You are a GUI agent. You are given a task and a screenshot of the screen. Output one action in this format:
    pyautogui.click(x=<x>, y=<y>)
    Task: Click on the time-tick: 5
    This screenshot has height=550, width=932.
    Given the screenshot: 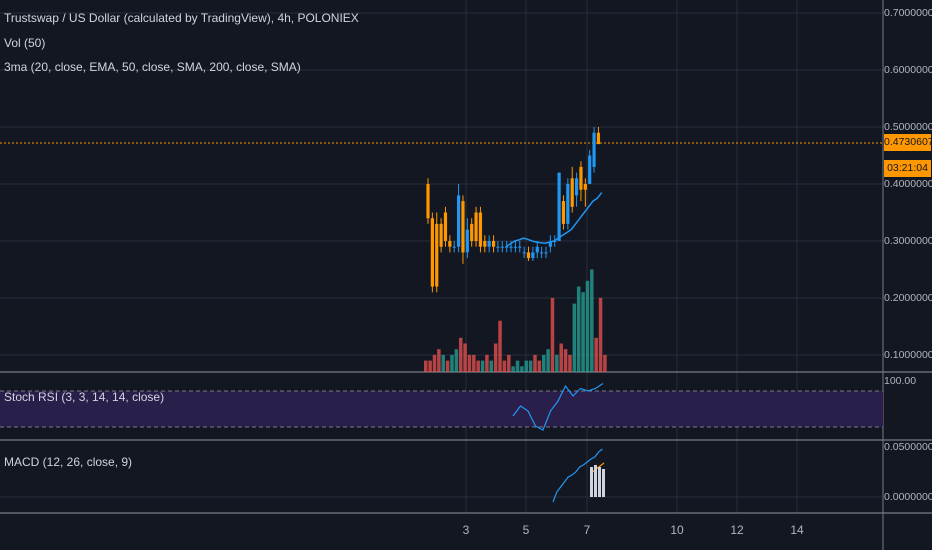 What is the action you would take?
    pyautogui.click(x=526, y=530)
    